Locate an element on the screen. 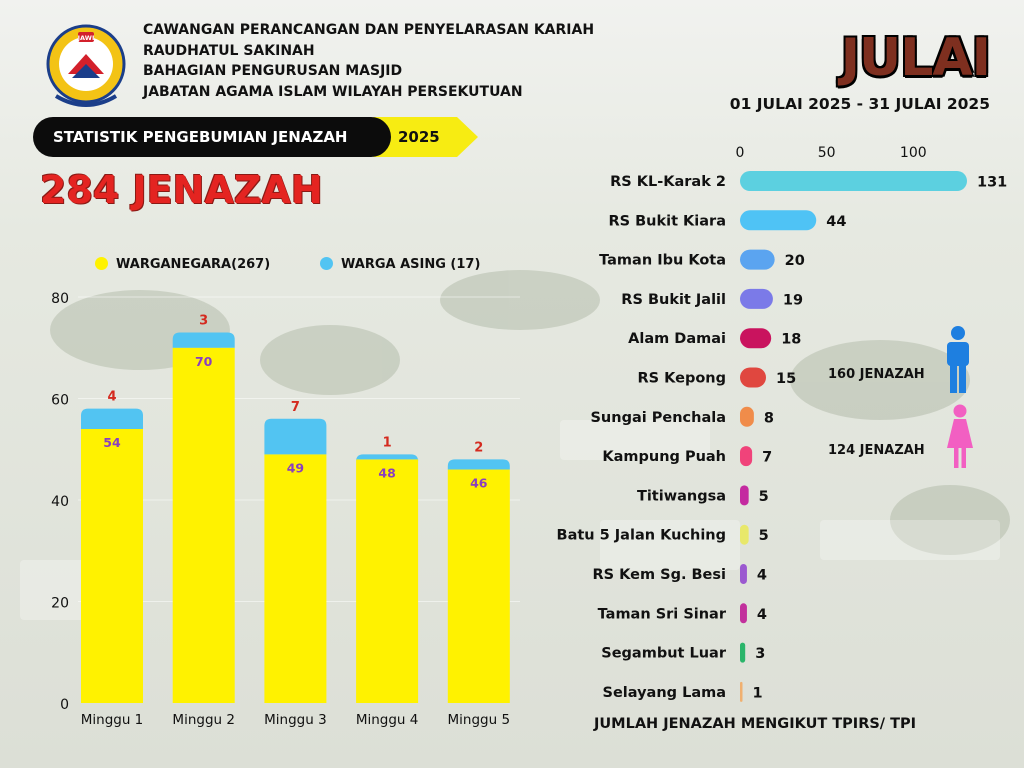 This screenshot has width=1024, height=768. category-label: Kampung Puah is located at coordinates (664, 457).